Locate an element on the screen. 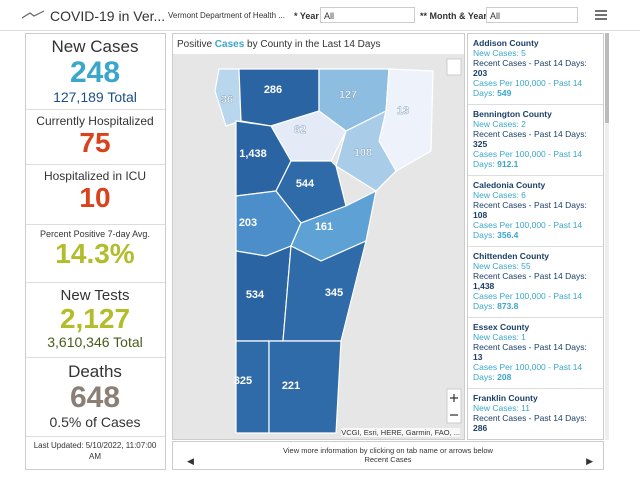  county-per100k-value: 873.8 is located at coordinates (508, 306).